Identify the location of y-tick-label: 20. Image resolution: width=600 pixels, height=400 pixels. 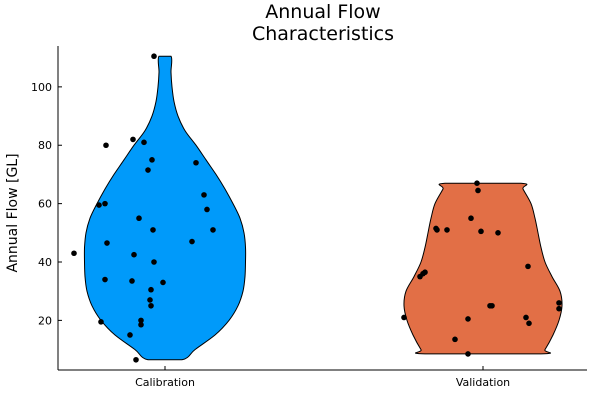
(45, 320).